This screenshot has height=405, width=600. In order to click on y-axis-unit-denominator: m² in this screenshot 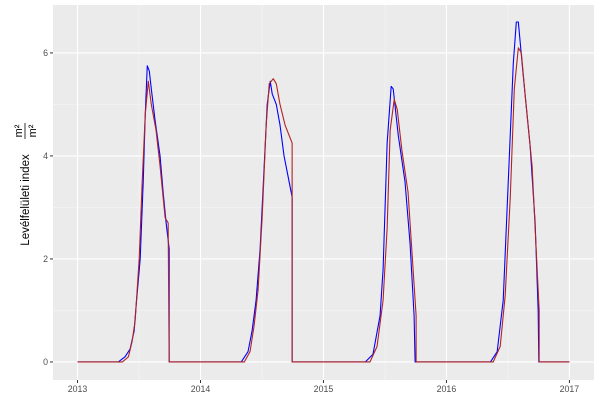, I will do `click(33, 130)`.